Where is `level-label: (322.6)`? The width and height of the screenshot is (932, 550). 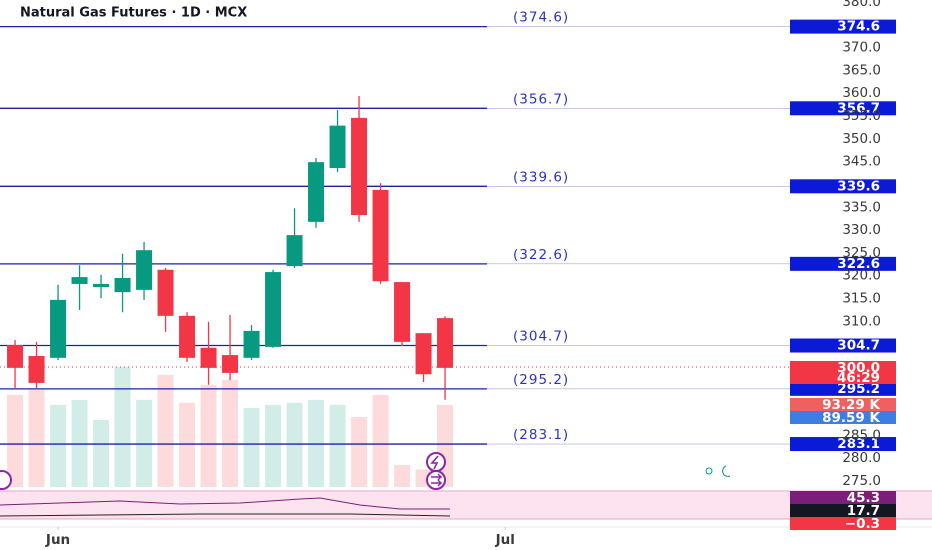 level-label: (322.6) is located at coordinates (541, 255).